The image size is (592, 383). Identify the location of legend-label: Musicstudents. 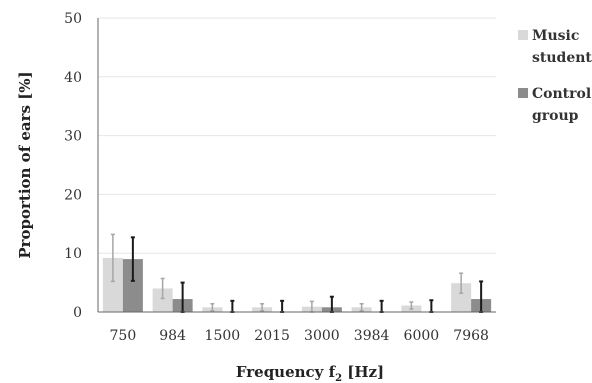
(562, 47).